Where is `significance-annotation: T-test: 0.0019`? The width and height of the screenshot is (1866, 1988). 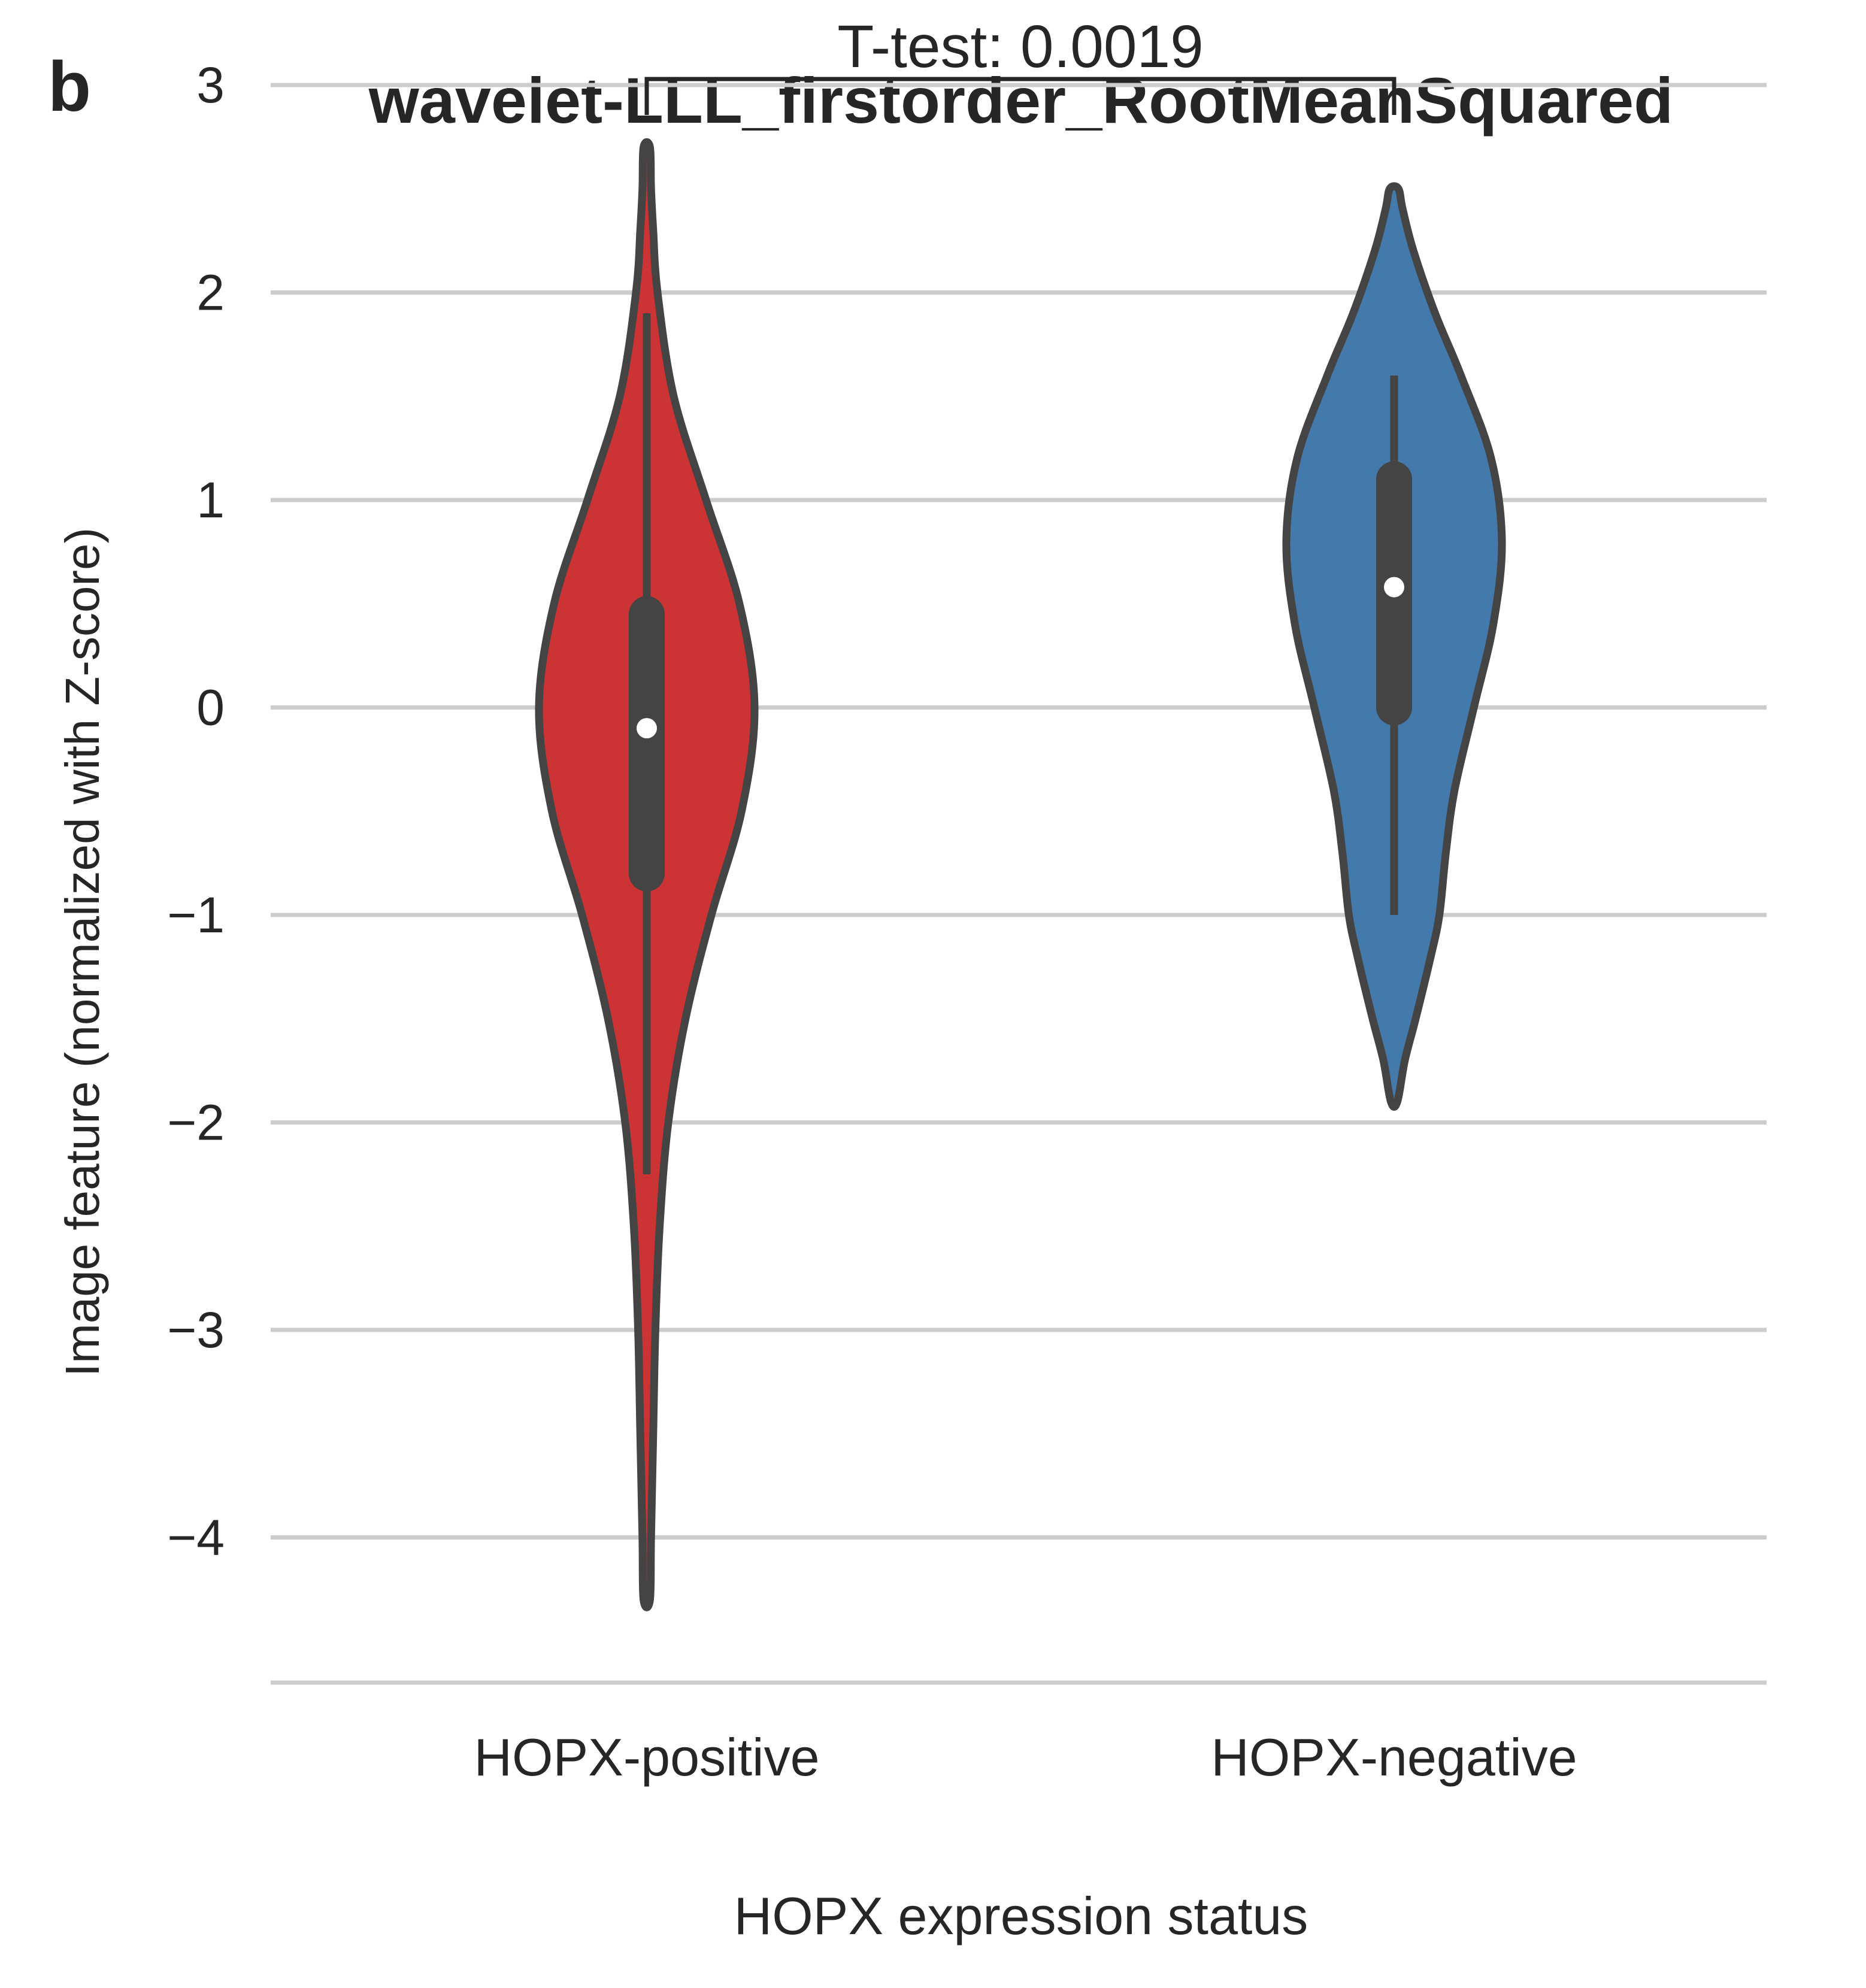 significance-annotation: T-test: 0.0019 is located at coordinates (1021, 64).